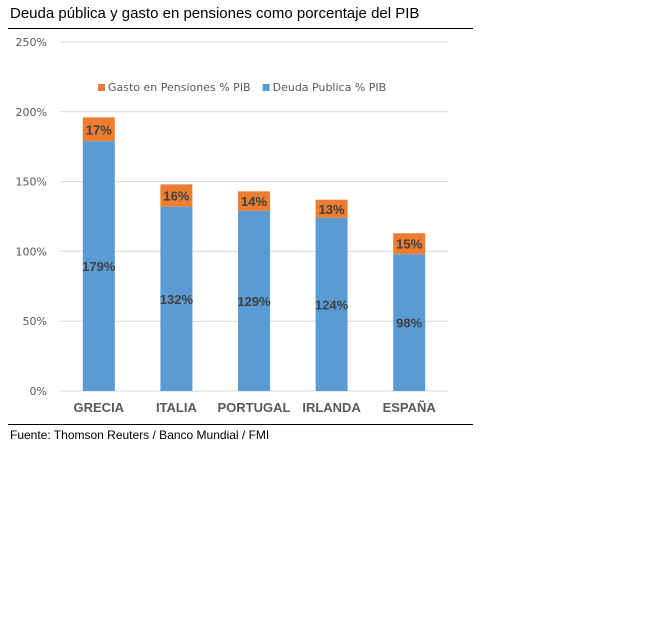 The image size is (672, 622). I want to click on x-tick-label: IRLANDA, so click(331, 407).